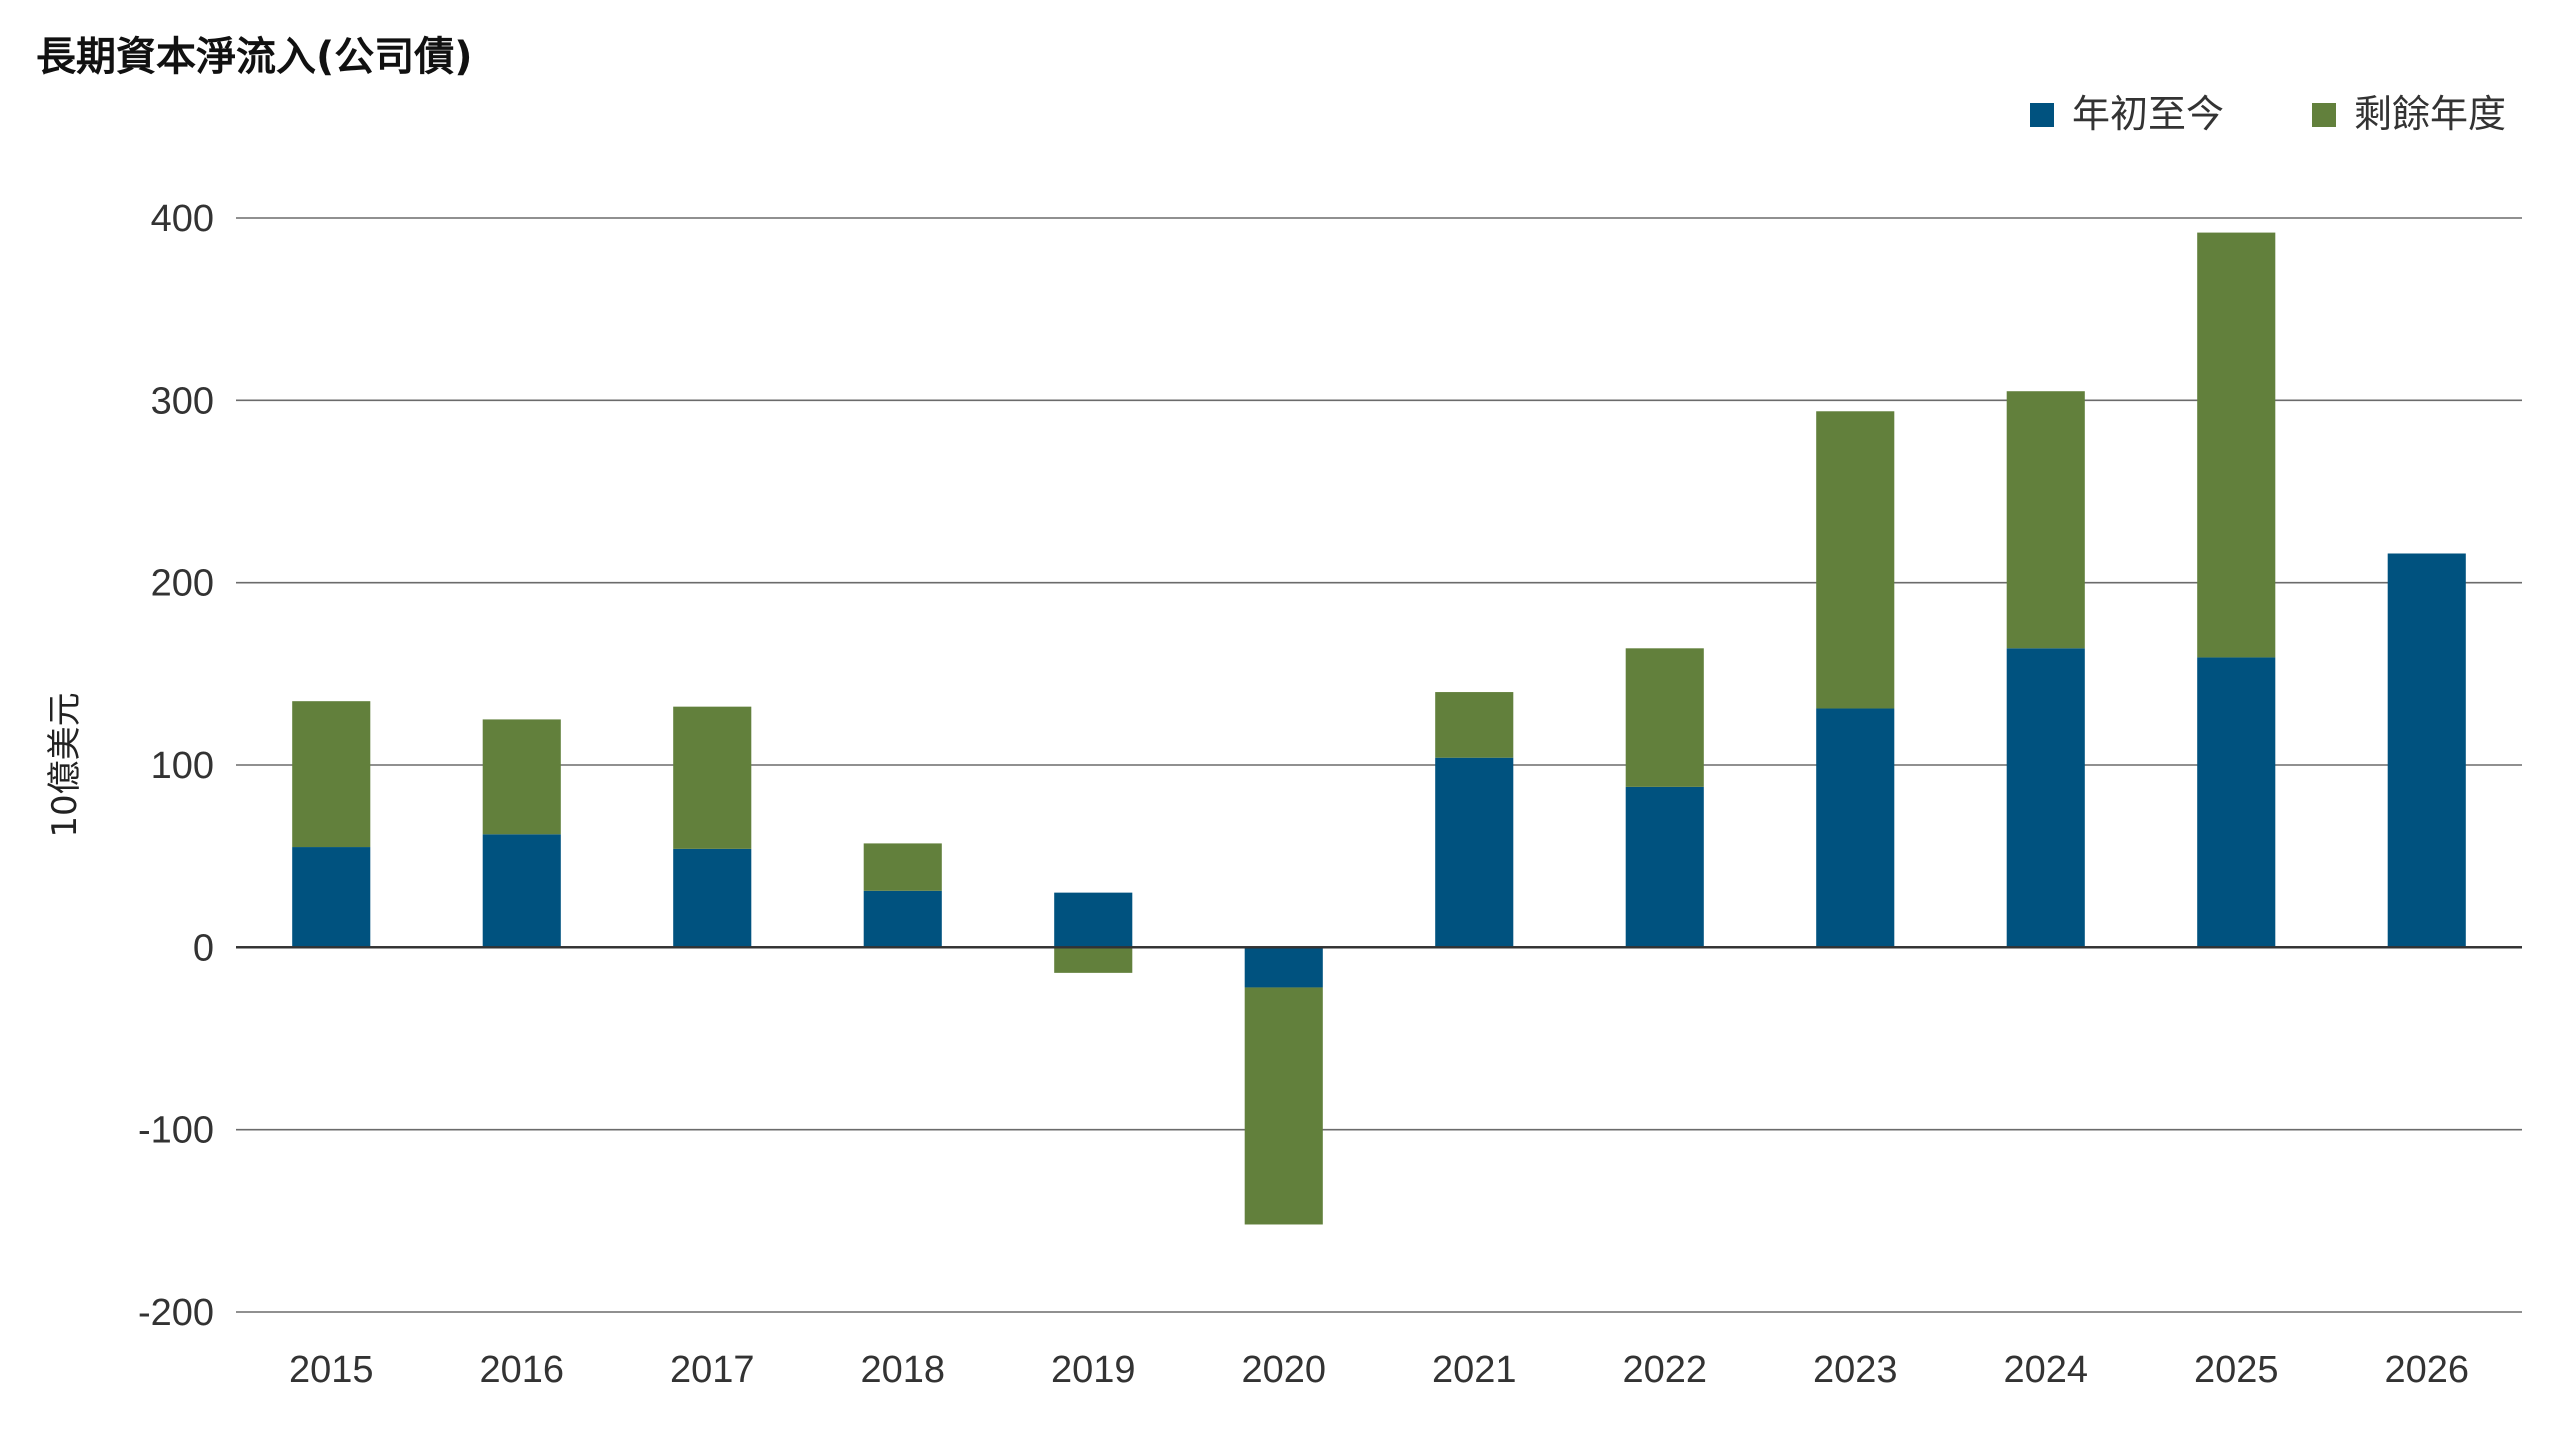  I want to click on y-tick-label: 400, so click(182, 219).